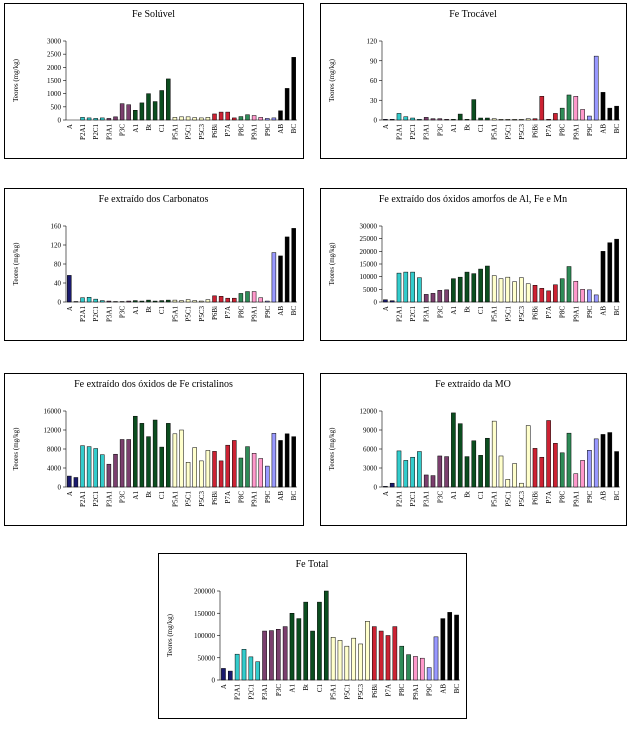 This screenshot has width=631, height=733. What do you see at coordinates (361, 692) in the screenshot?
I see `x-tick-label: P5C3` at bounding box center [361, 692].